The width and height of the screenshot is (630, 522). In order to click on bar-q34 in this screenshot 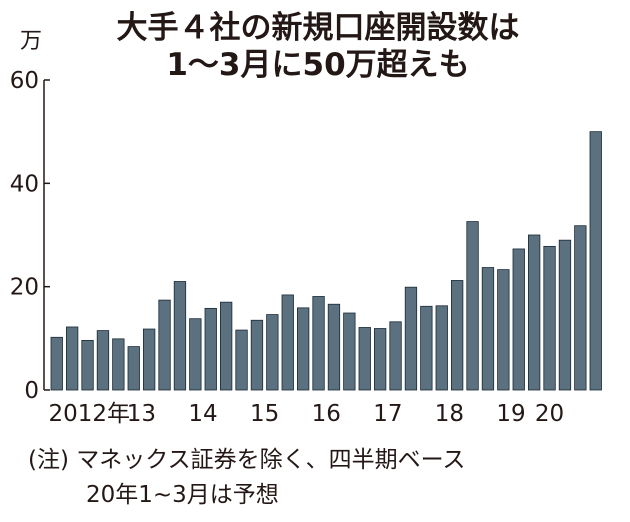, I will do `click(565, 315)`.